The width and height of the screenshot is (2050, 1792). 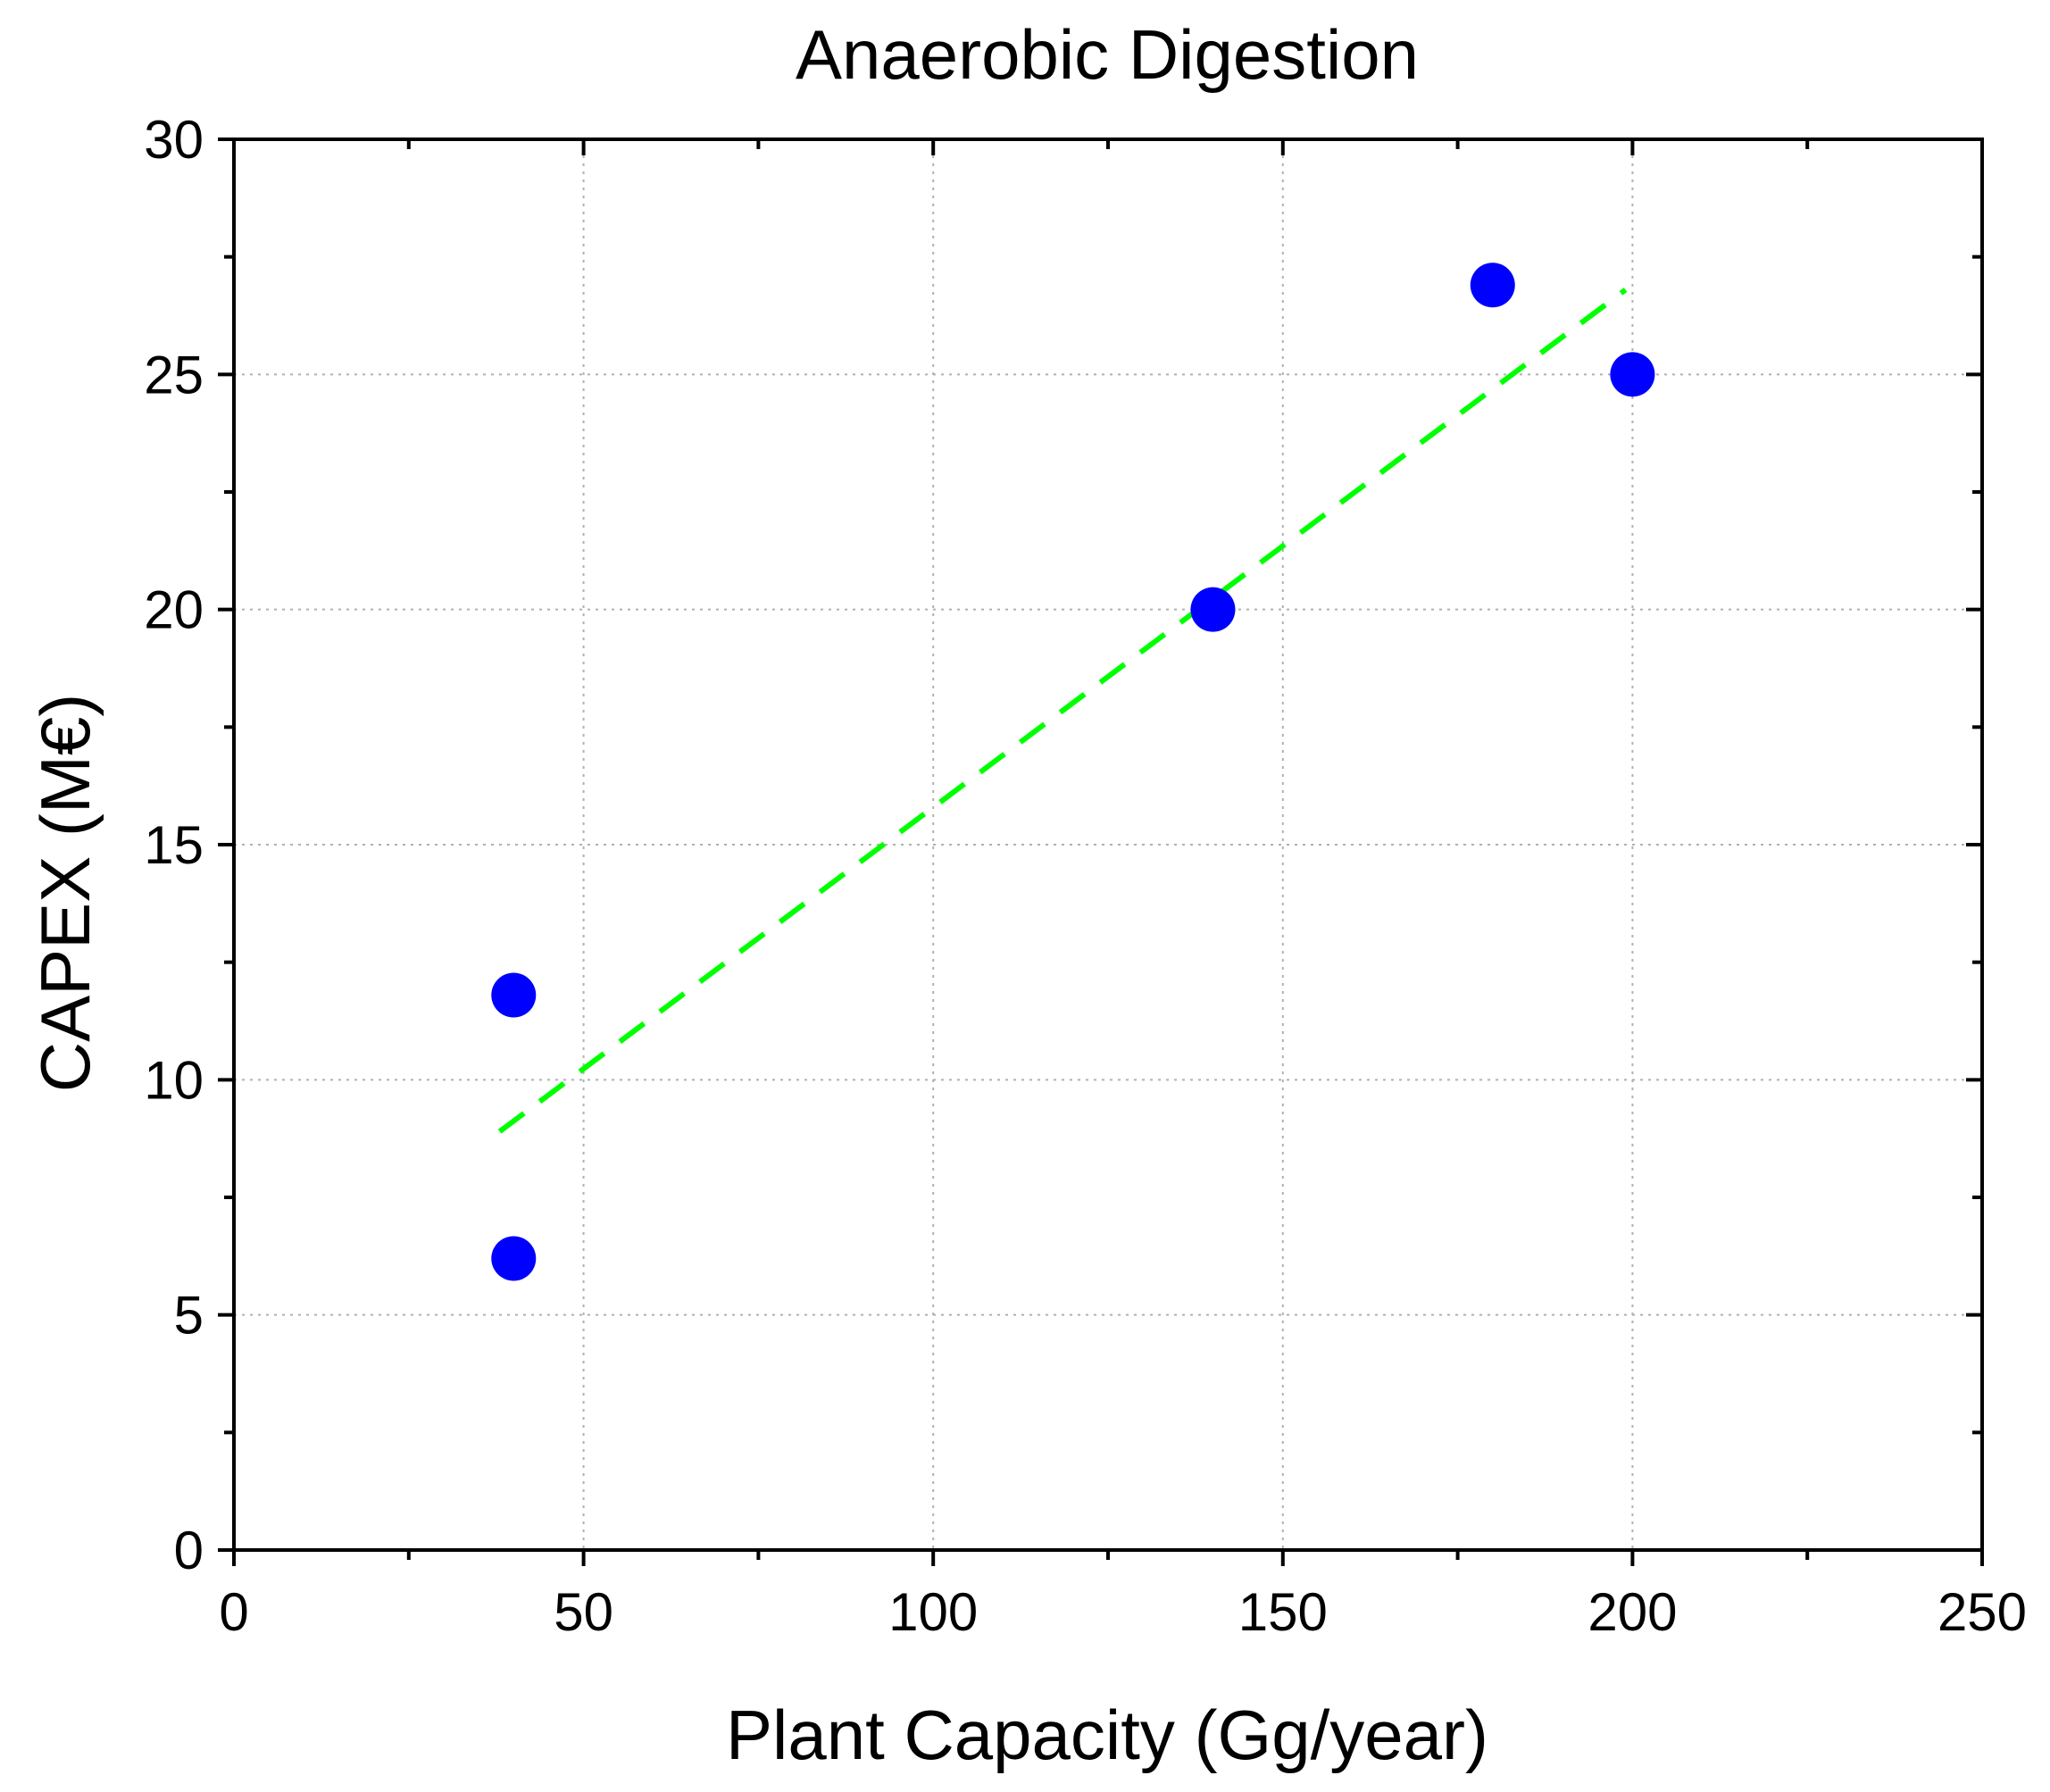 What do you see at coordinates (189, 1316) in the screenshot?
I see `y-tick-label: 5` at bounding box center [189, 1316].